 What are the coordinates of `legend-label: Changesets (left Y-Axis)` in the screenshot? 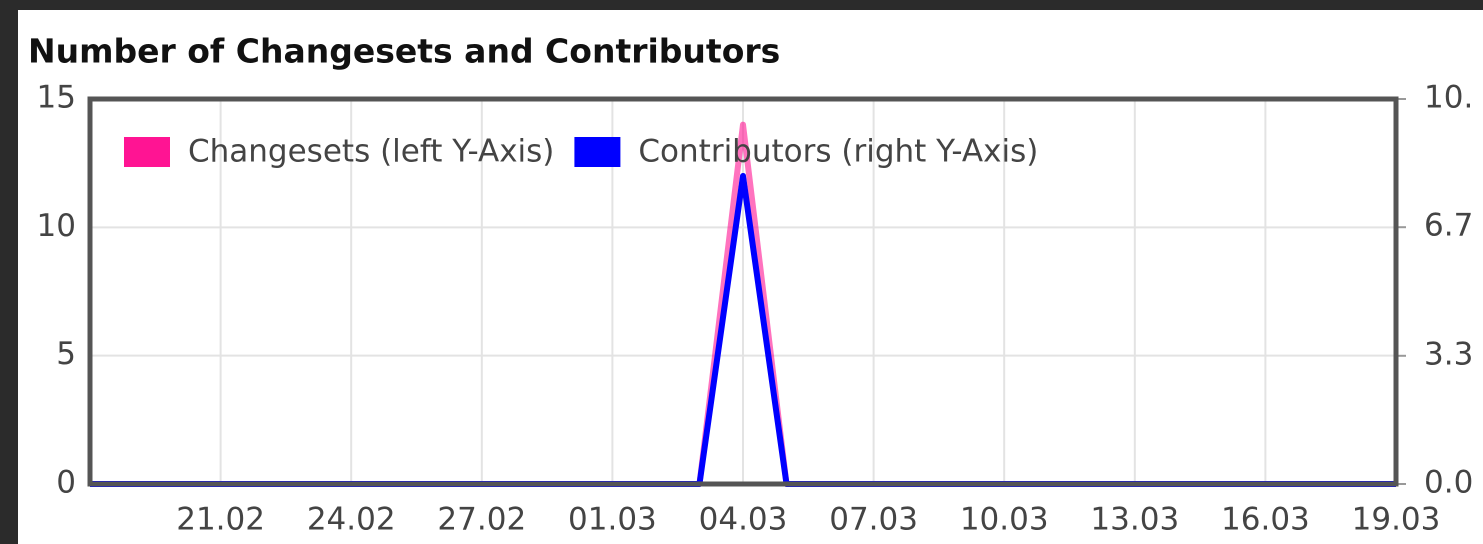 It's located at (371, 152).